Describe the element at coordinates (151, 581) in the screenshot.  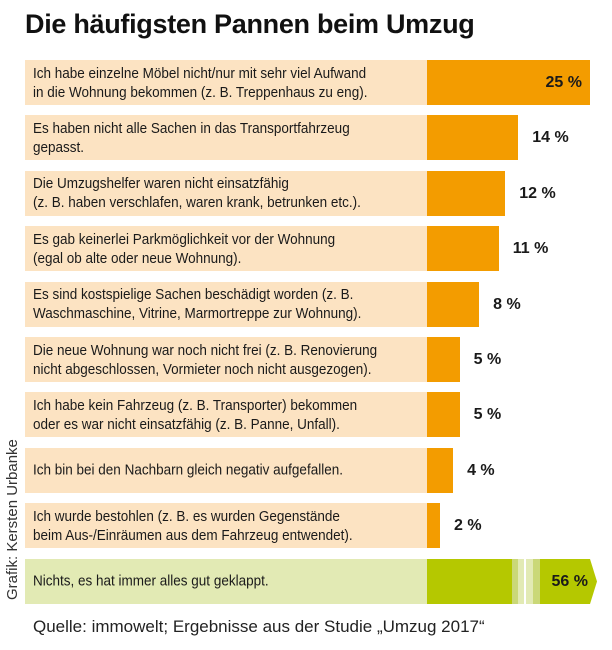
I see `category-label-line: Nichts, es hat immer alles gut geklappt.` at that location.